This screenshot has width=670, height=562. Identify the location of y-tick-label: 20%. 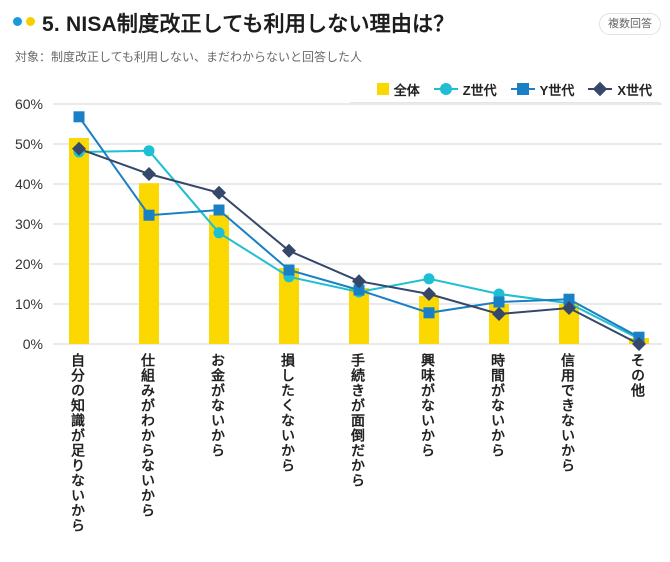
(29, 264).